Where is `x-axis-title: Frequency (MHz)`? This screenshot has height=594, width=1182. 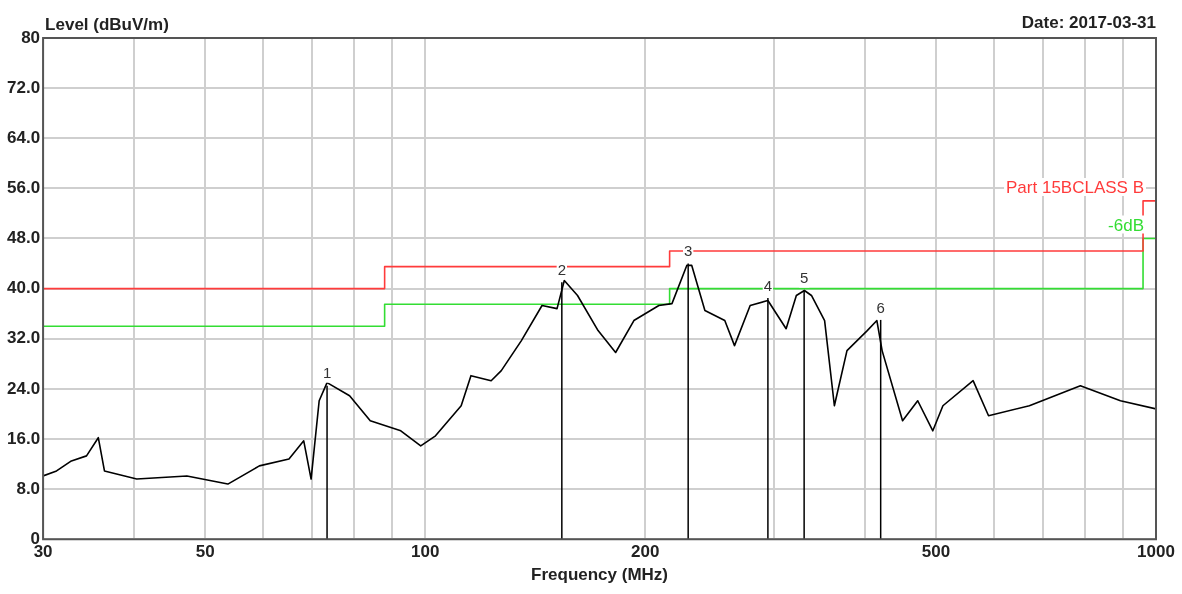
x-axis-title: Frequency (MHz) is located at coordinates (600, 575).